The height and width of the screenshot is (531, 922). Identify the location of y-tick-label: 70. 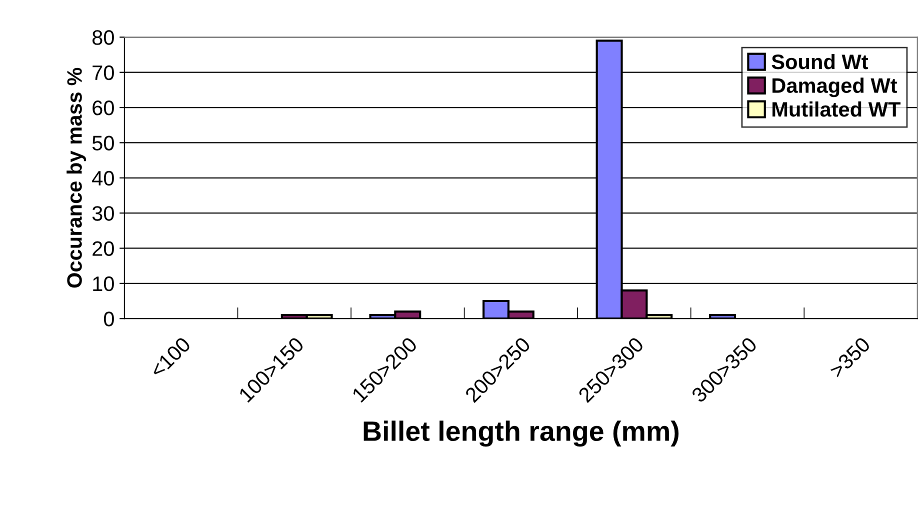
(103, 72).